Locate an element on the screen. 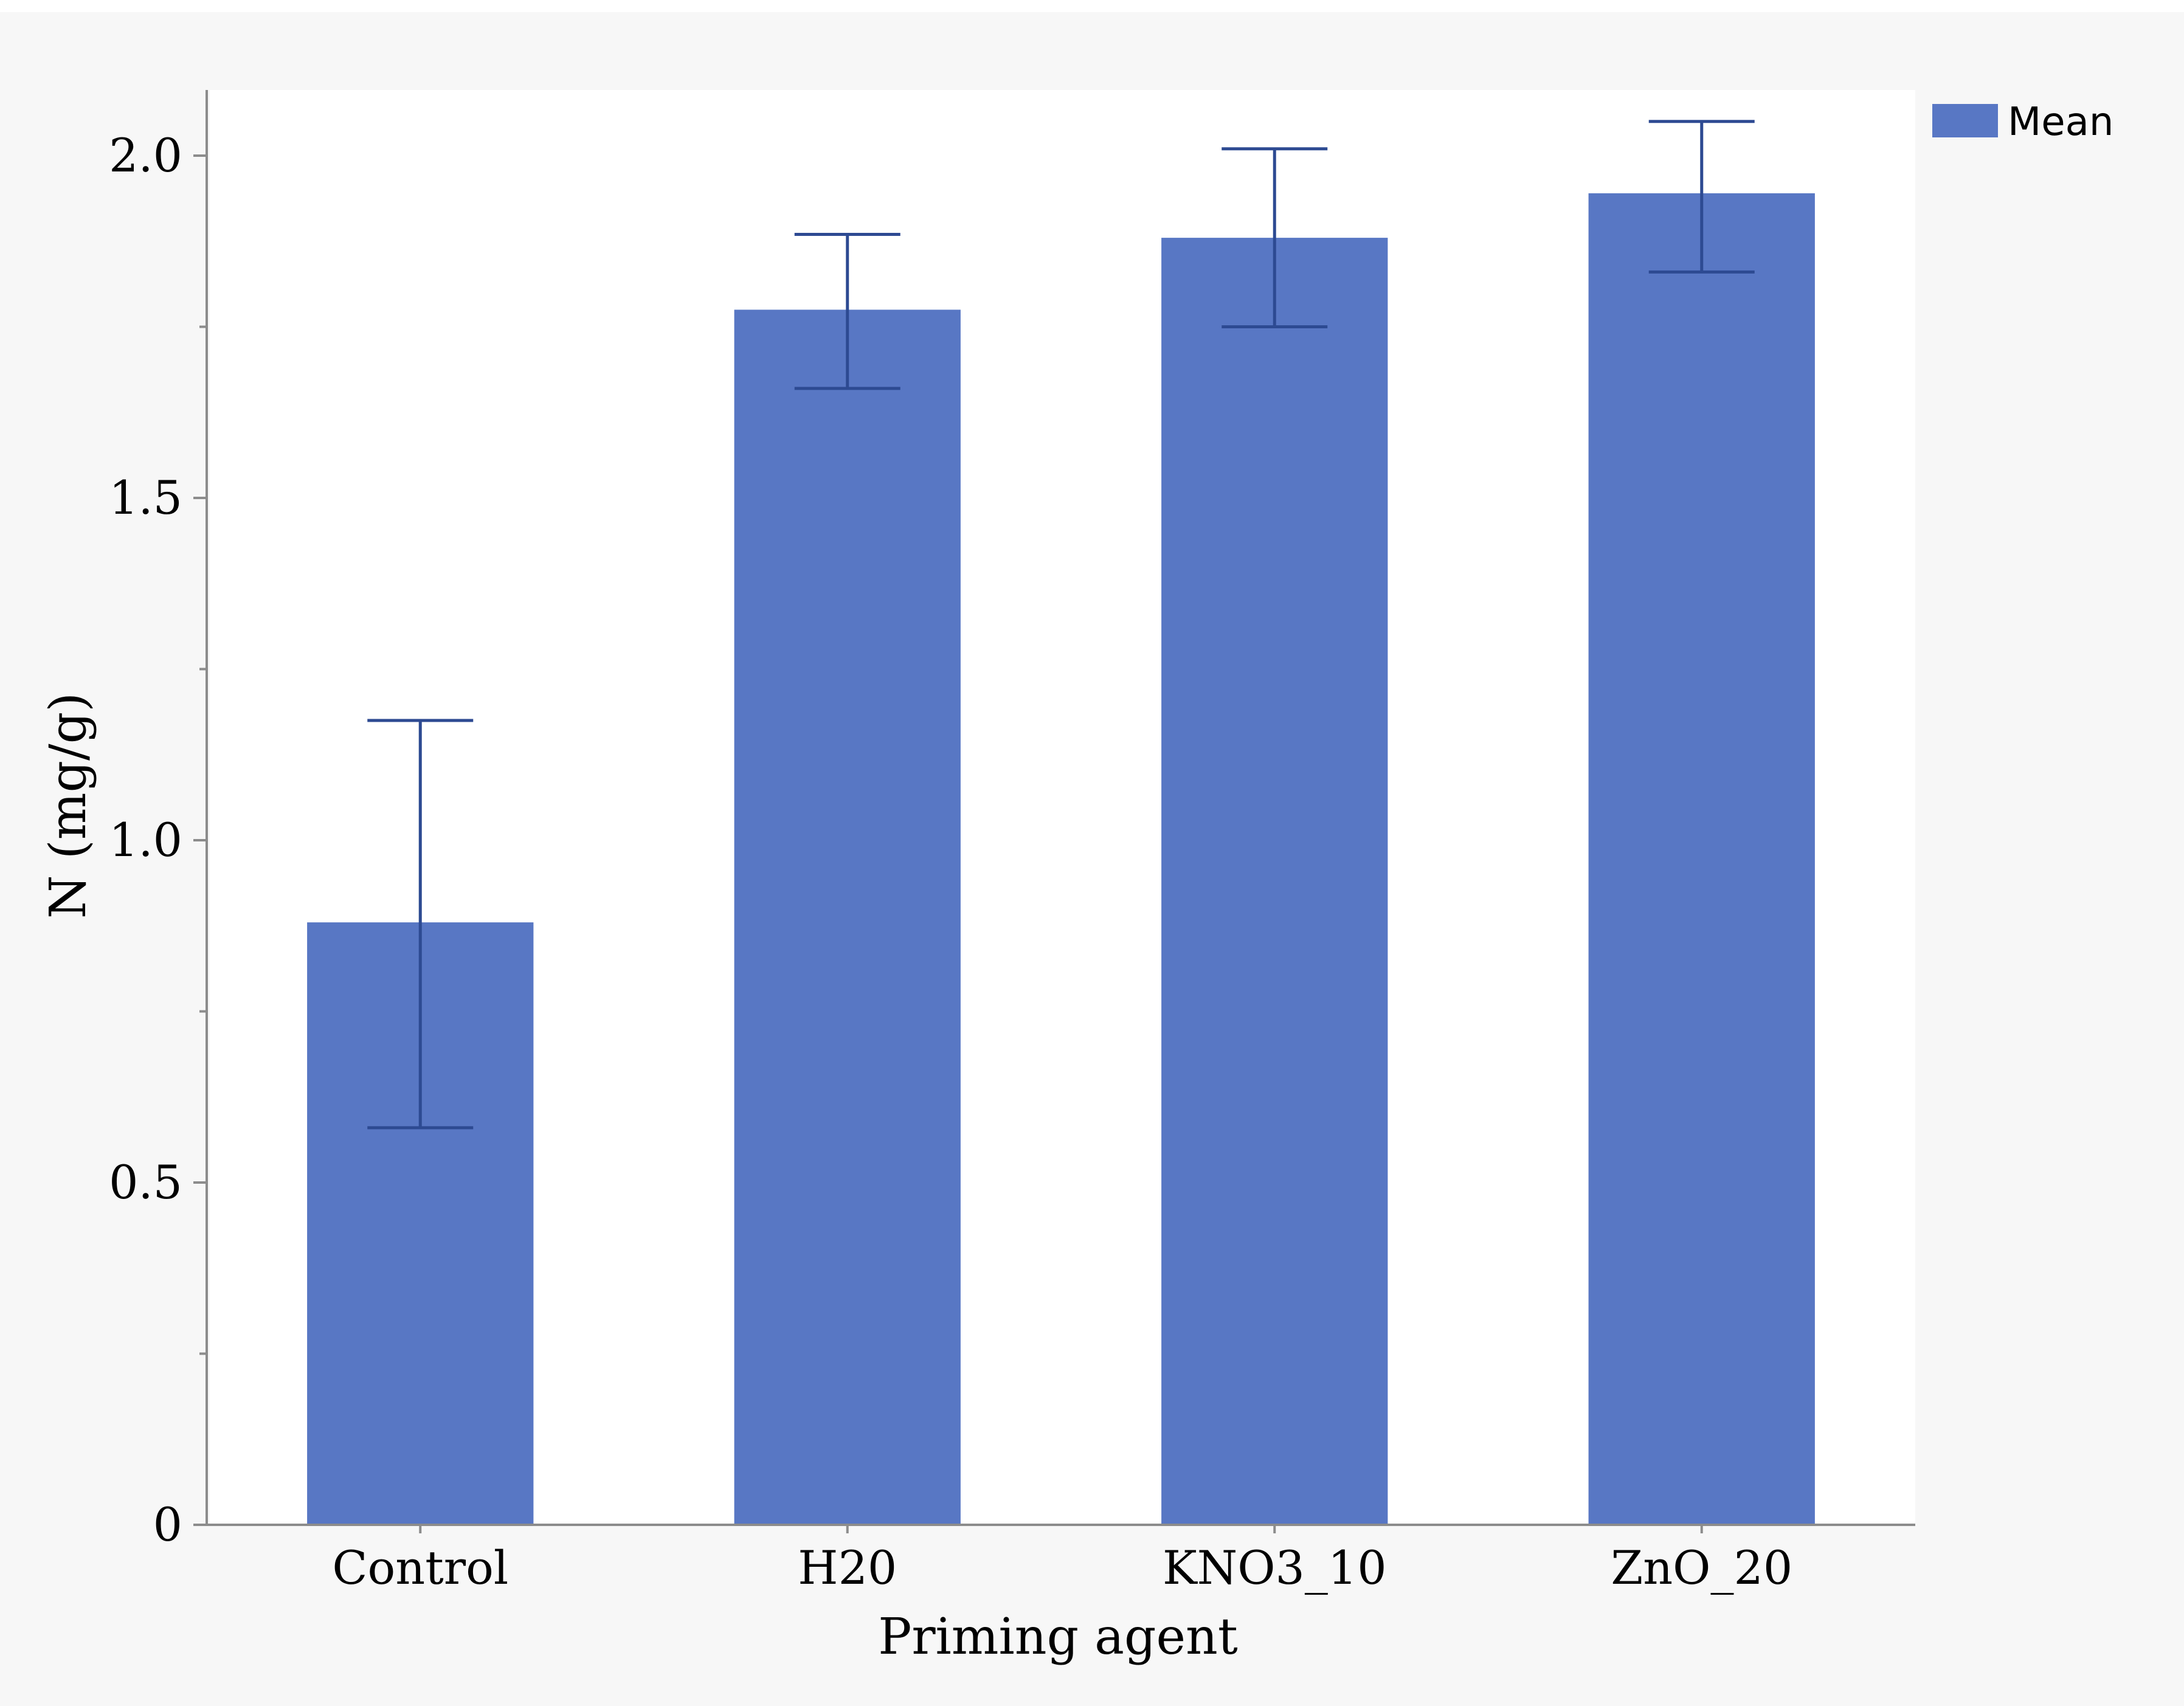  y-tick-label: 1.0 is located at coordinates (145, 840).